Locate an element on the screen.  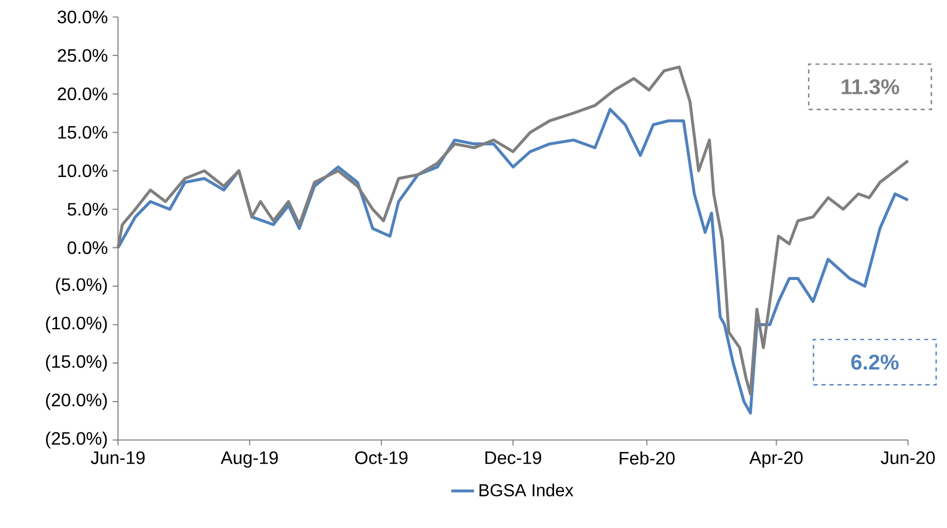
annotation: 11.3% is located at coordinates (871, 86).